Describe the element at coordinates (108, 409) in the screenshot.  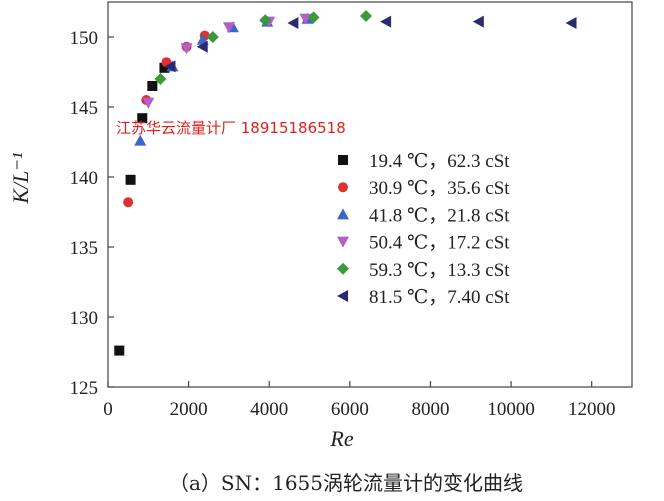
I see `x-tick-label: 0` at that location.